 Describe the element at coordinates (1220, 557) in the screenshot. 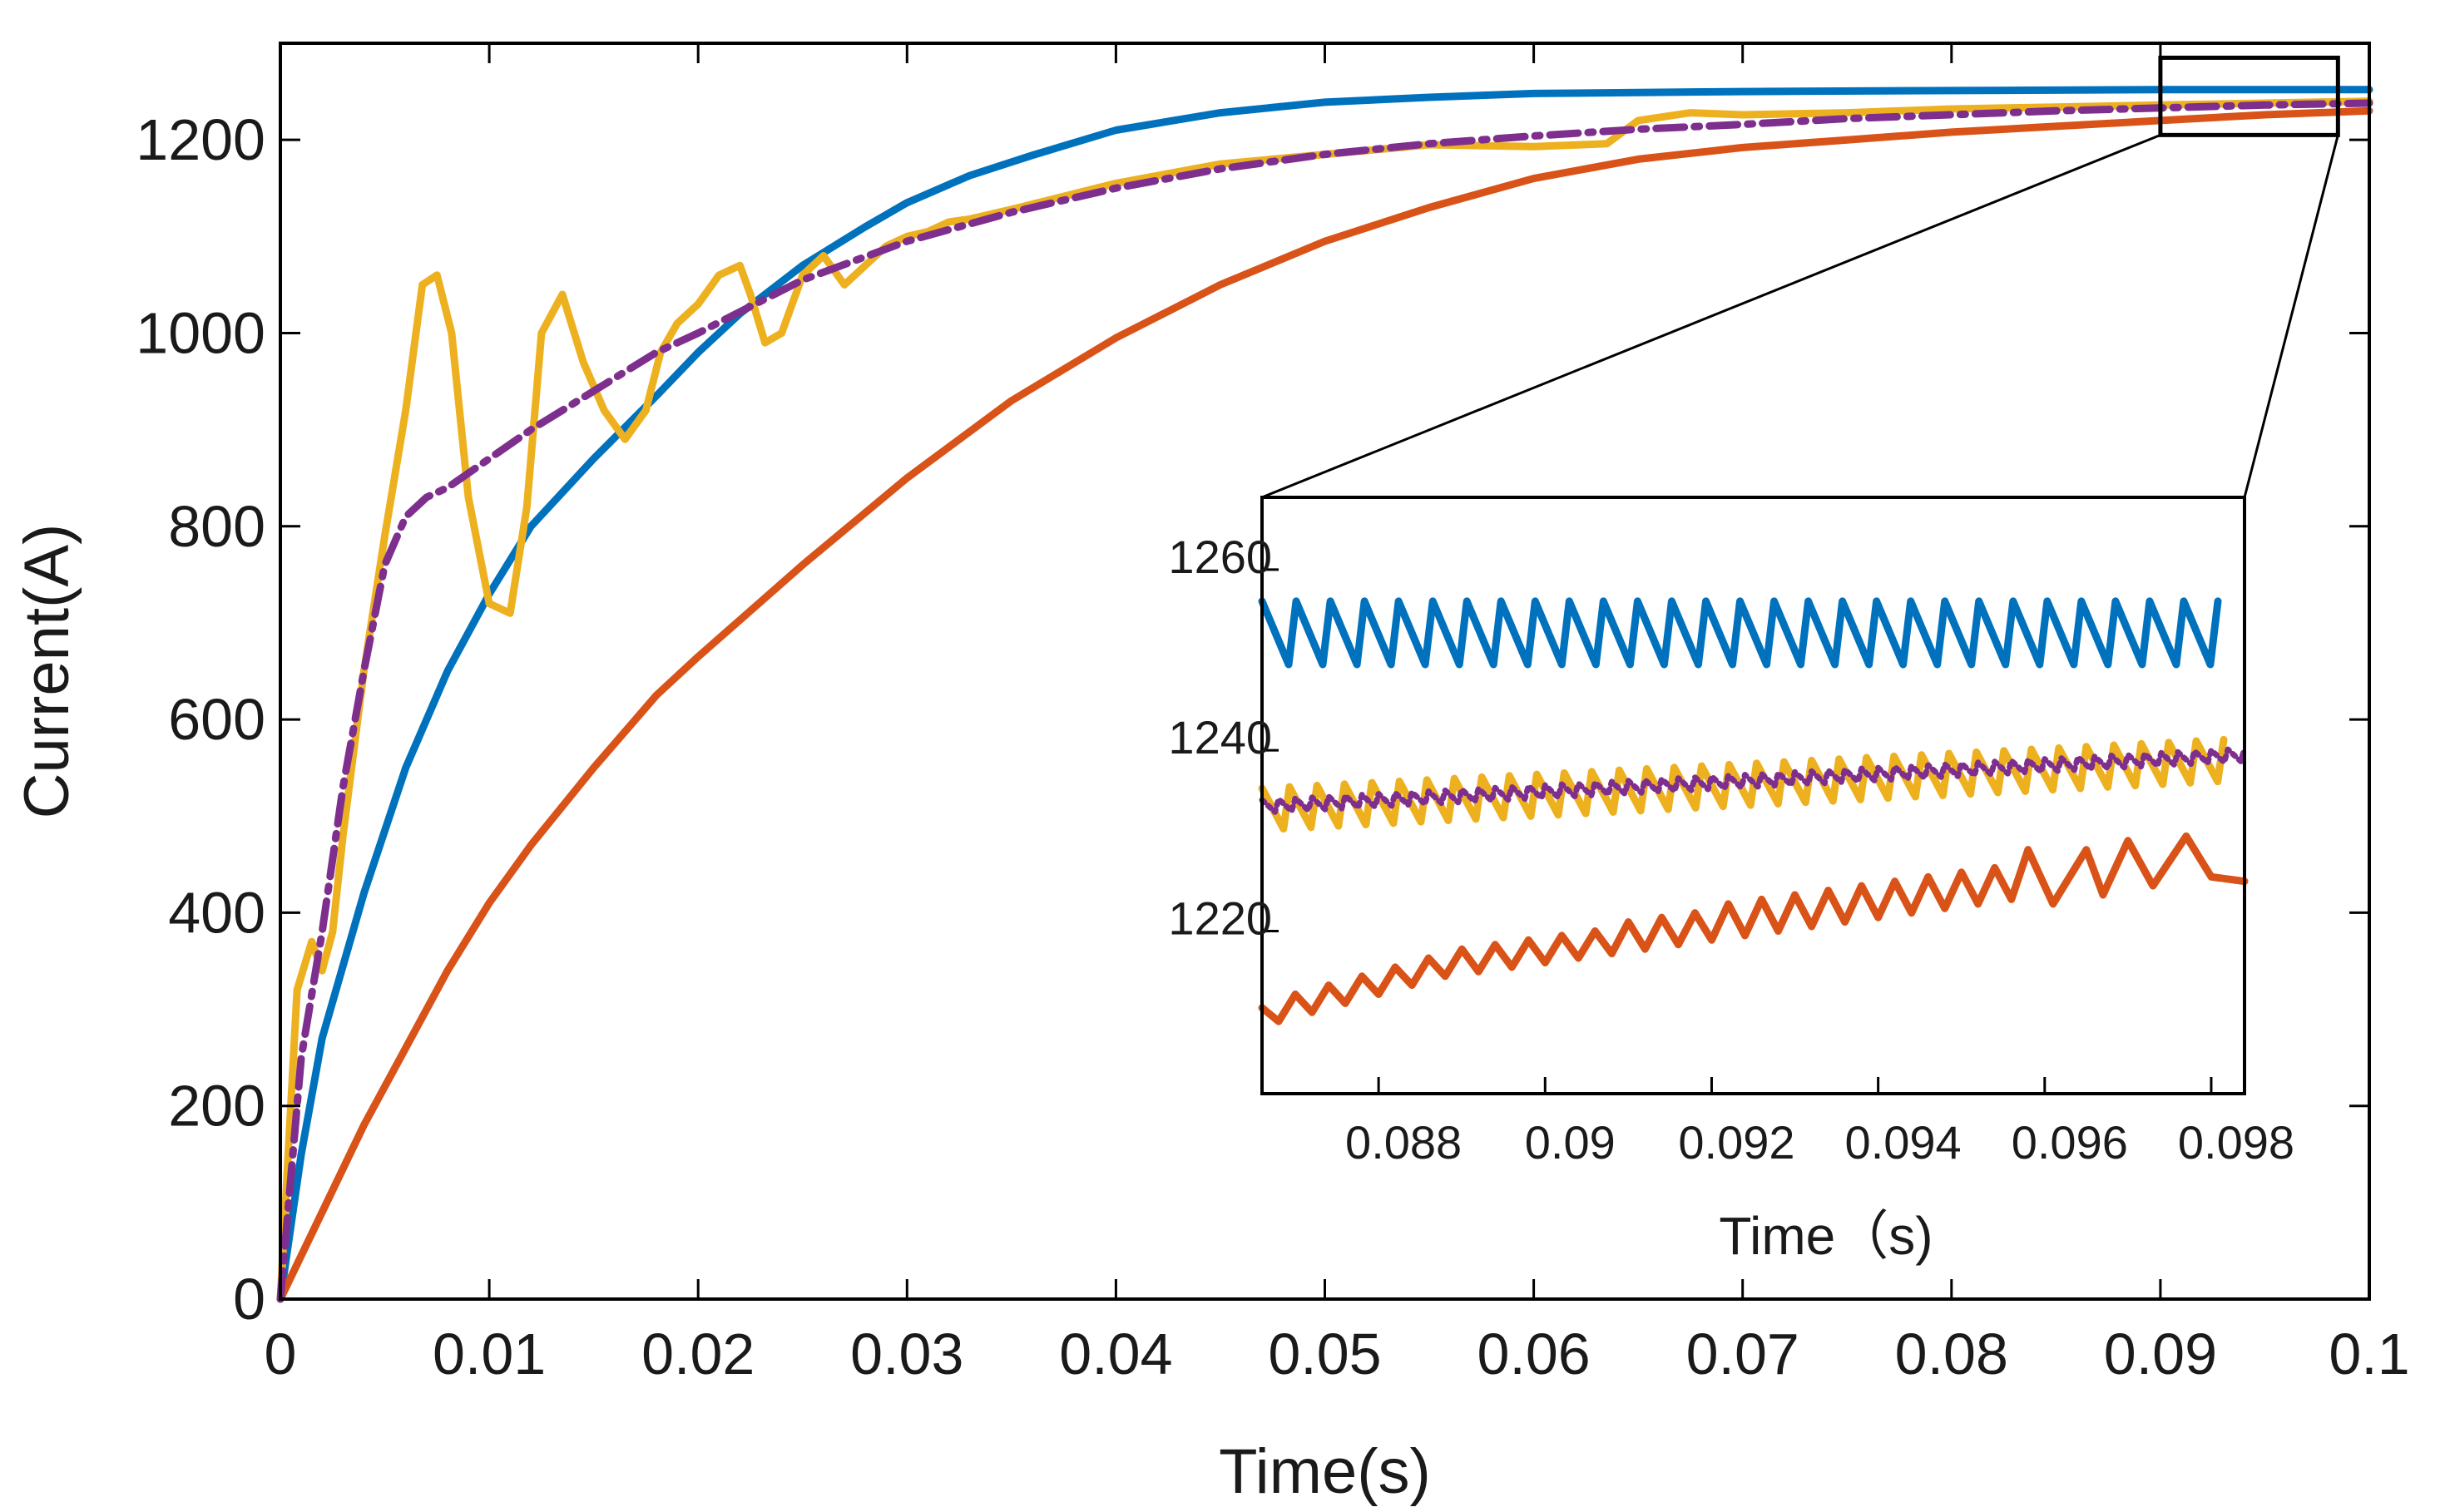

I see `inset-y-tick-label: 1260` at that location.